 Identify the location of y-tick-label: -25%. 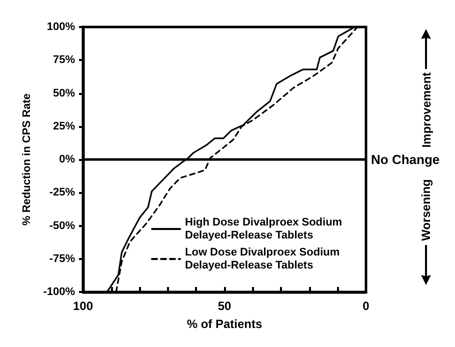
(62, 192).